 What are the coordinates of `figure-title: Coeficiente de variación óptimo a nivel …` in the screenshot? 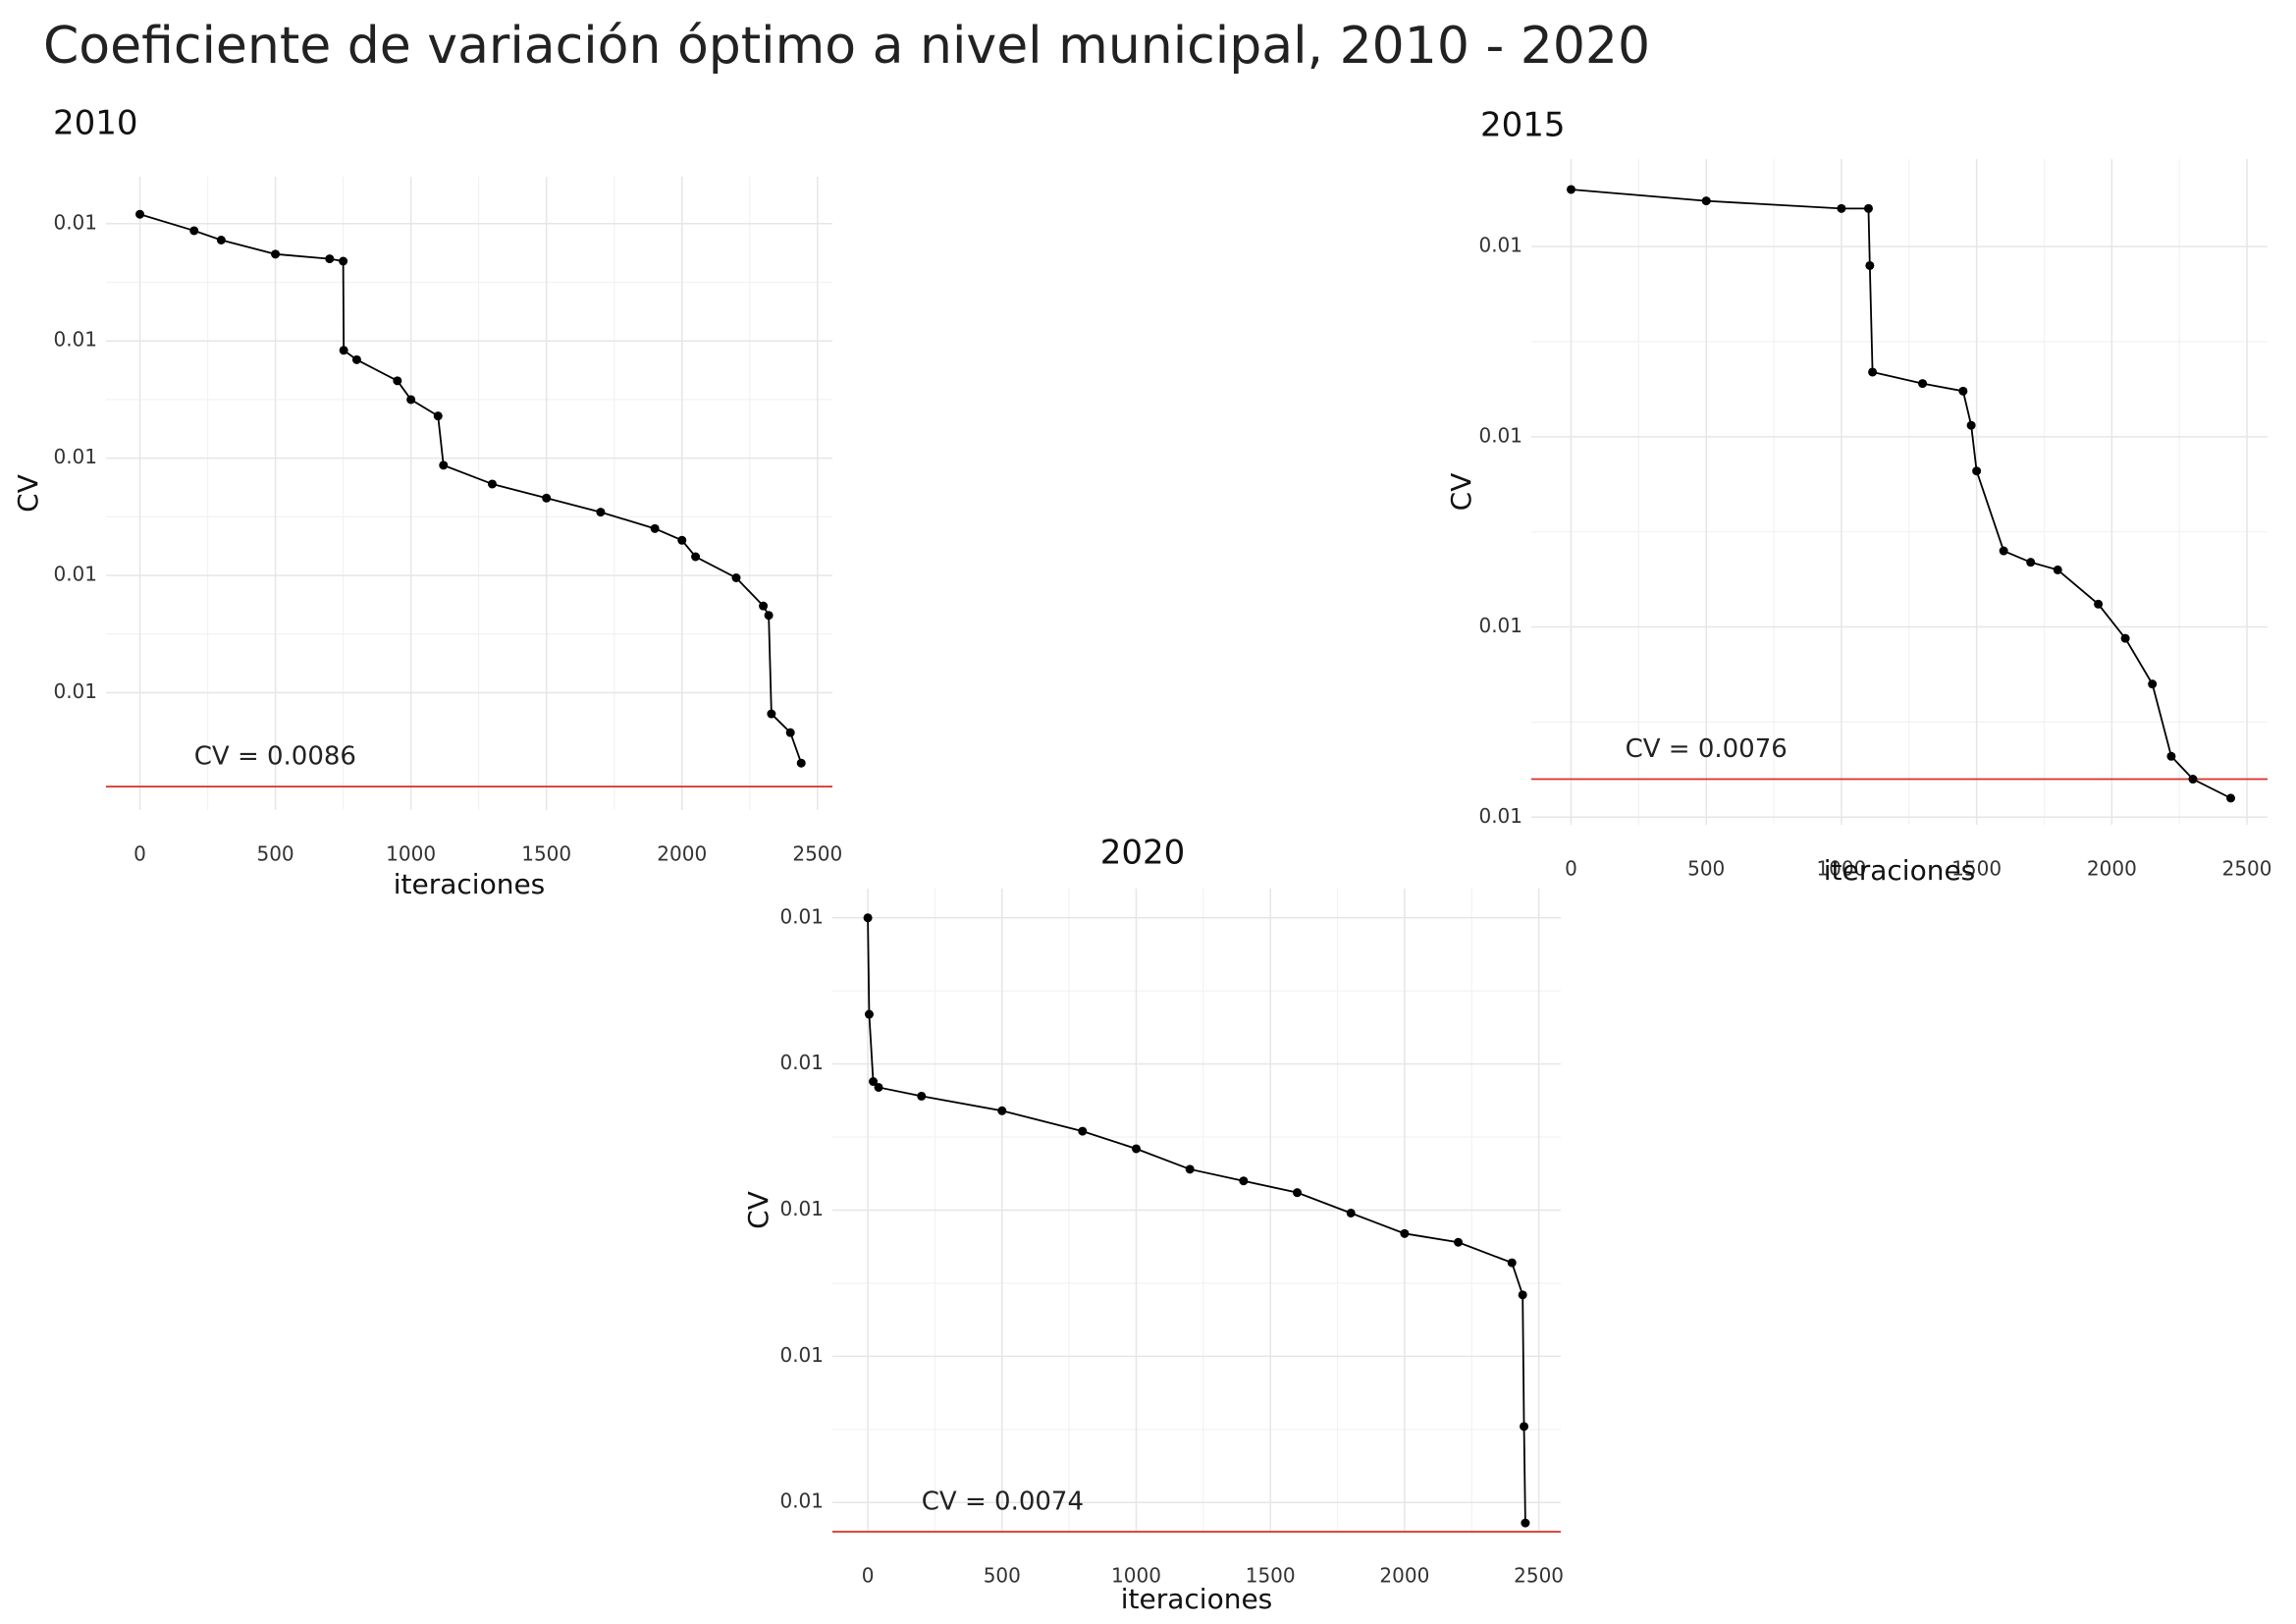 It's located at (847, 46).